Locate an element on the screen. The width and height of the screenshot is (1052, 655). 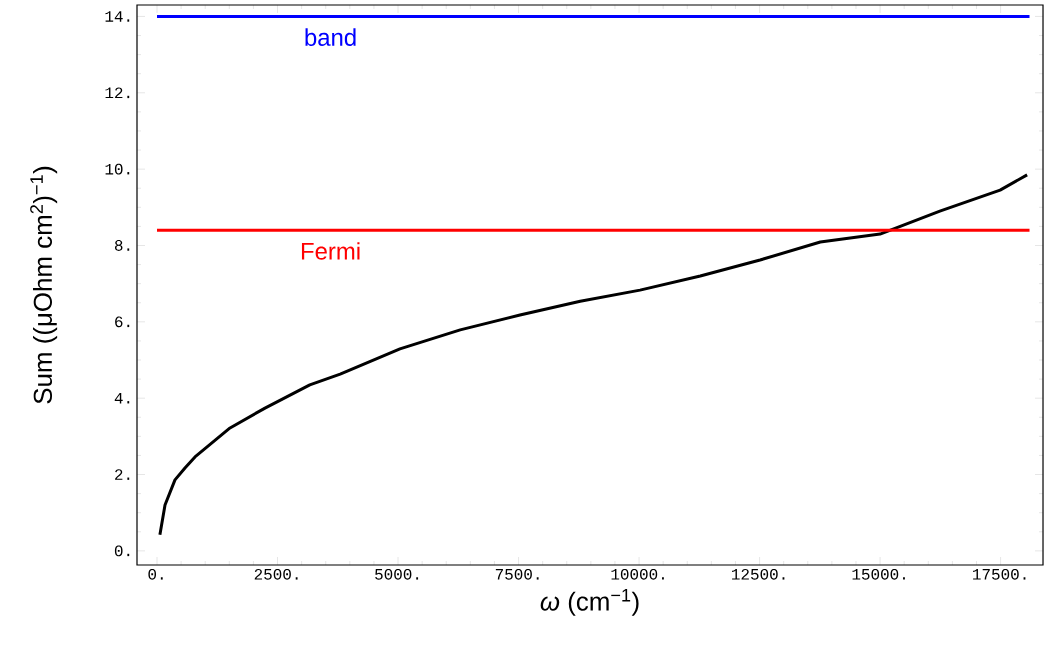
x-tick-label: 12500. is located at coordinates (758, 574).